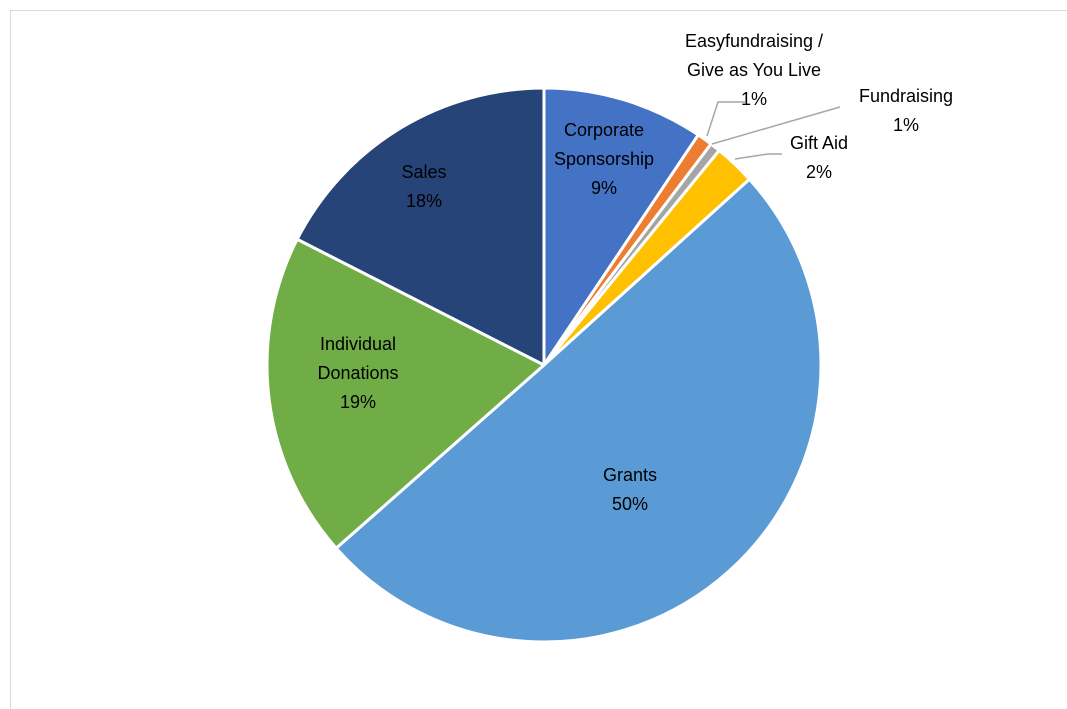 Image resolution: width=1067 pixels, height=709 pixels. I want to click on slice-label-line: Sales, so click(423, 172).